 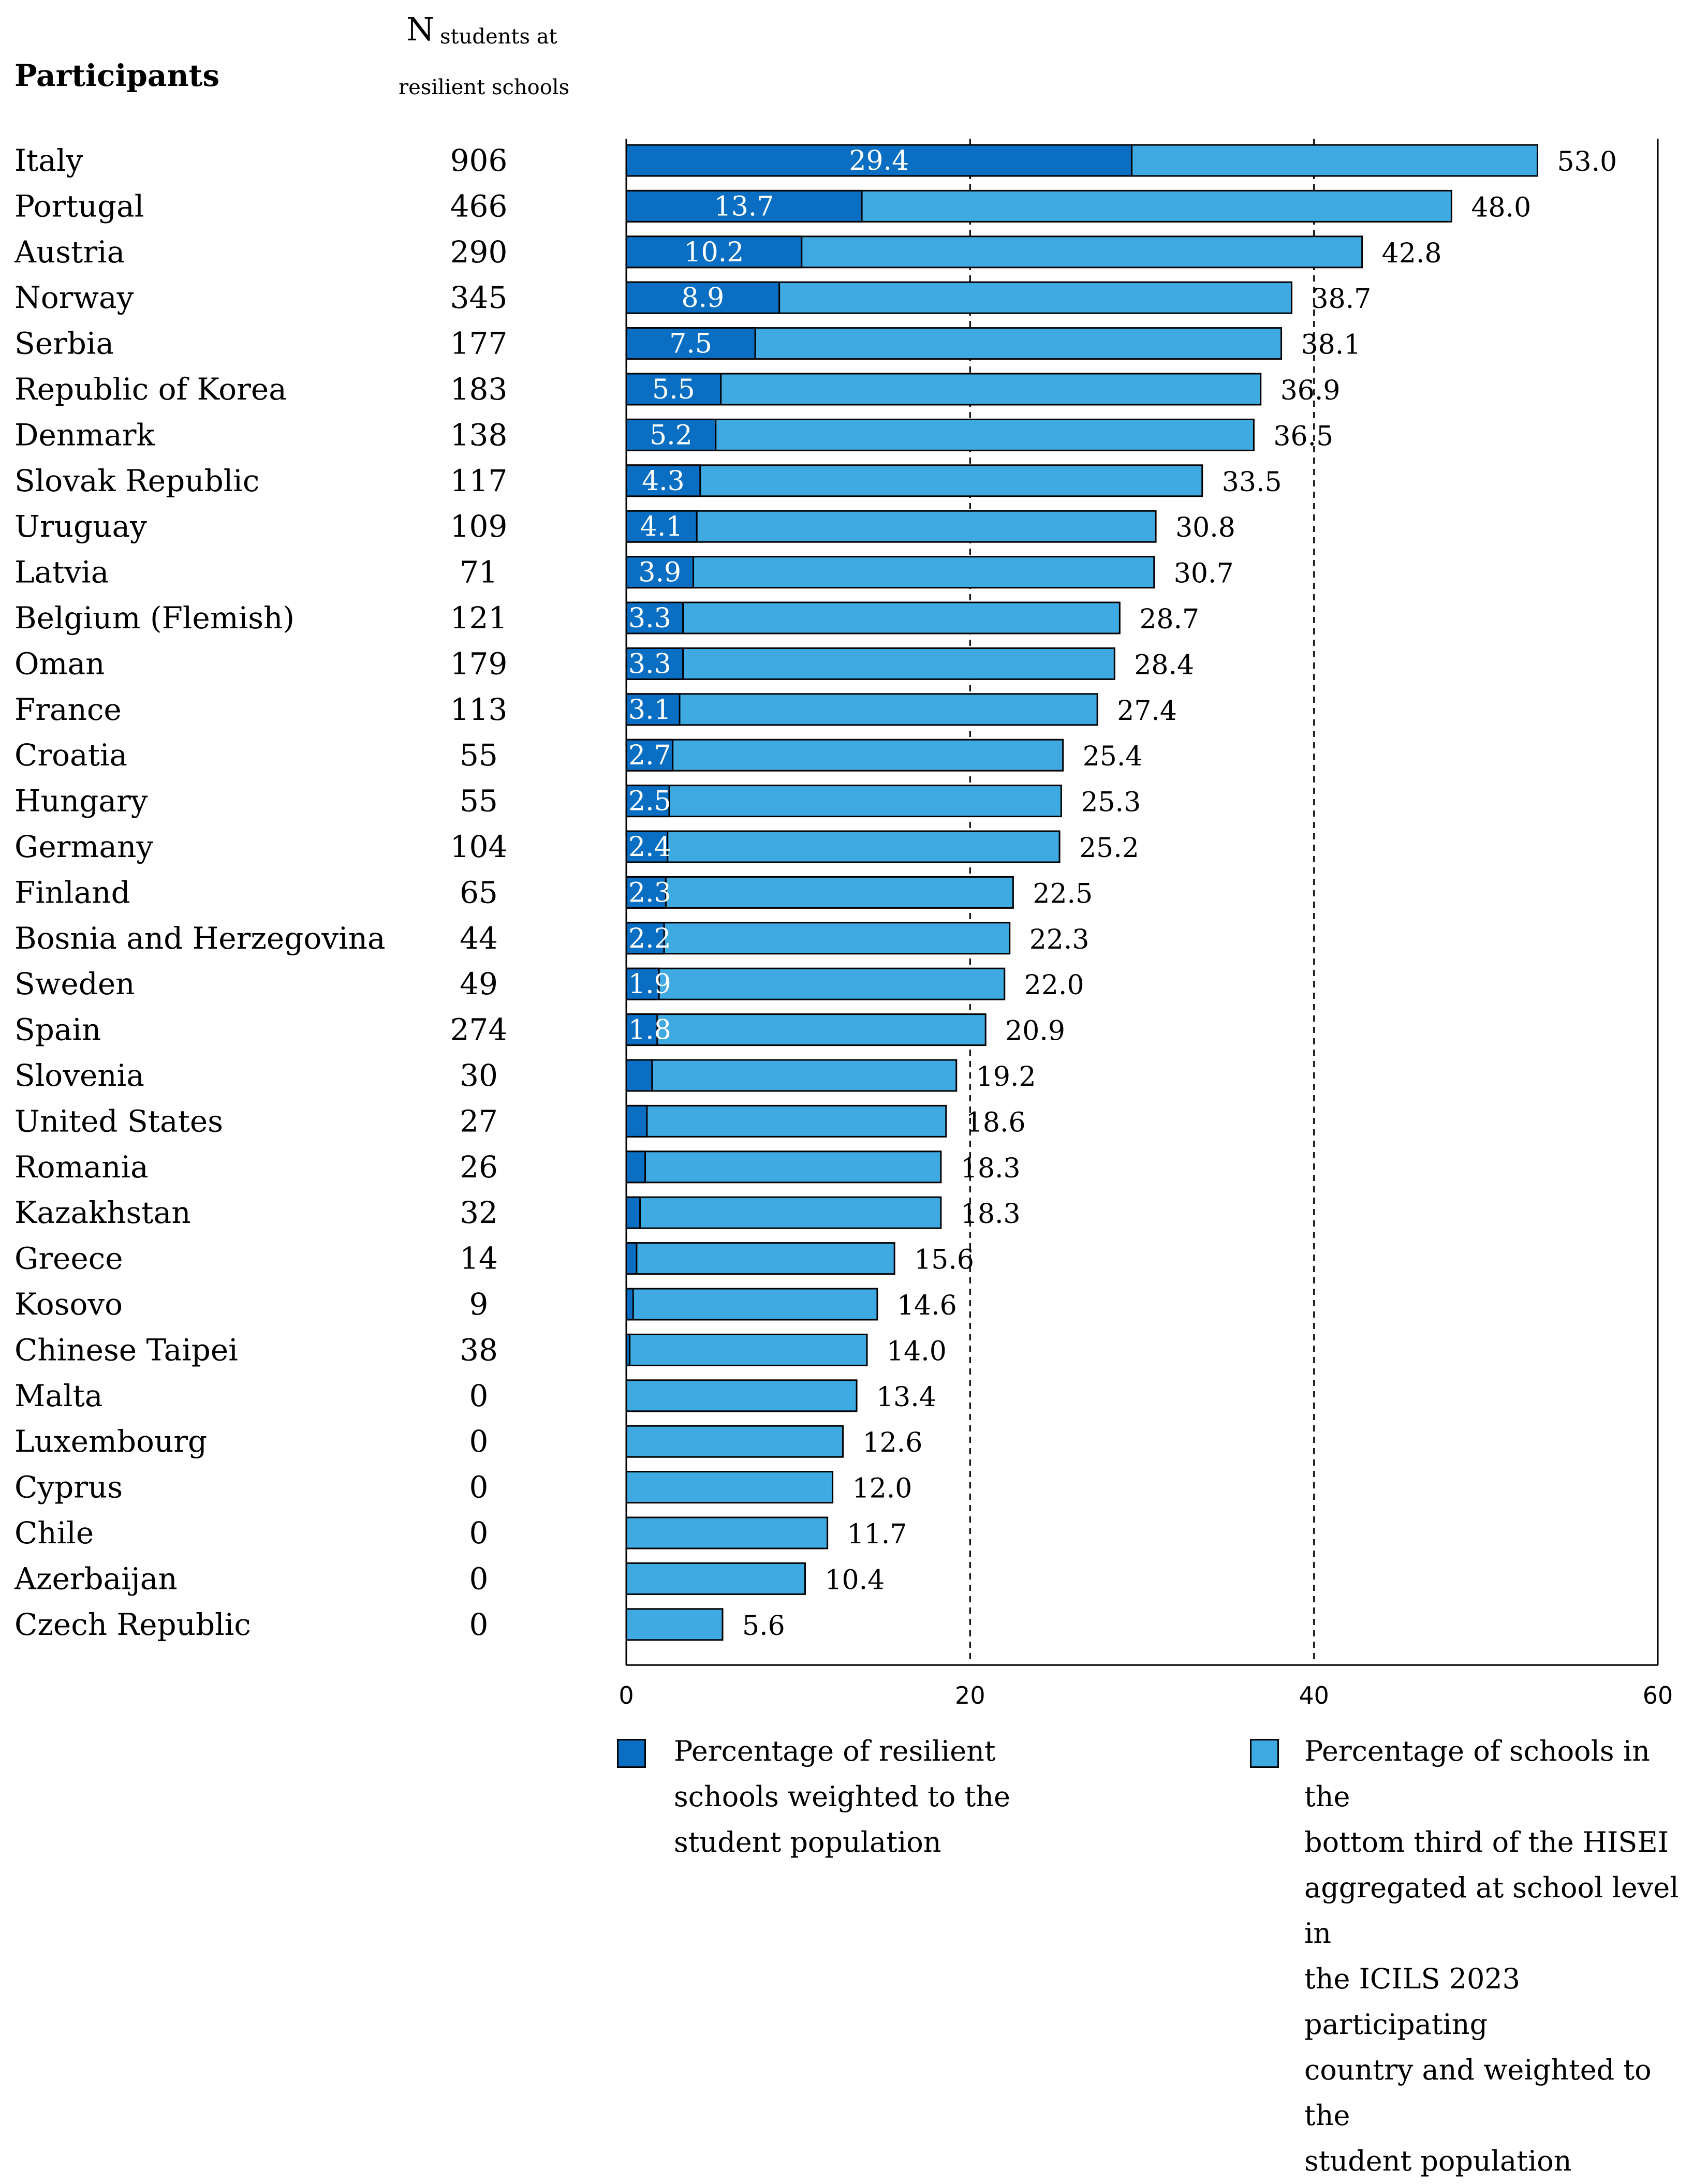 What do you see at coordinates (479, 161) in the screenshot?
I see `n-students-value: 906` at bounding box center [479, 161].